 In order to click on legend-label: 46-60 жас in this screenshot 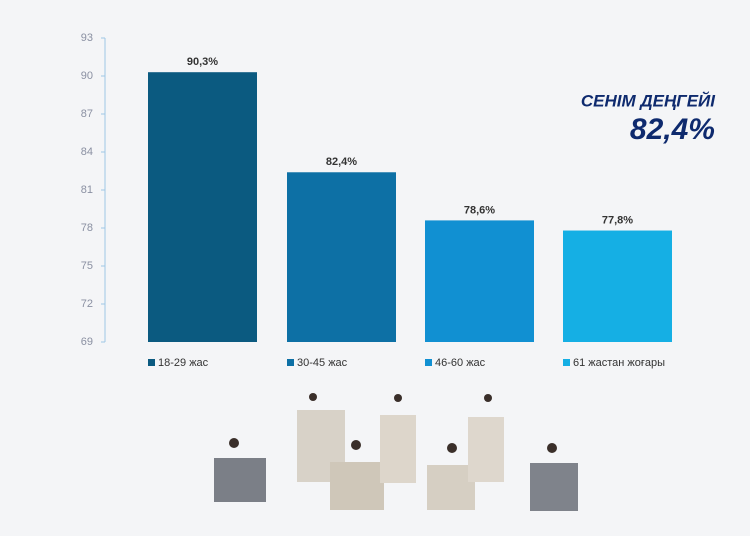, I will do `click(460, 363)`.